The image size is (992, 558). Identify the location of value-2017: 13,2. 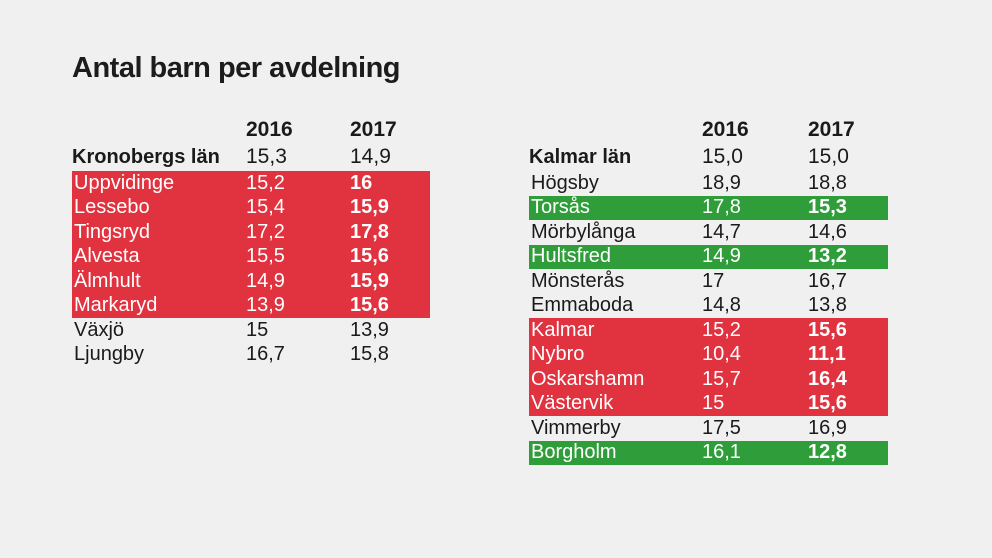
(827, 256).